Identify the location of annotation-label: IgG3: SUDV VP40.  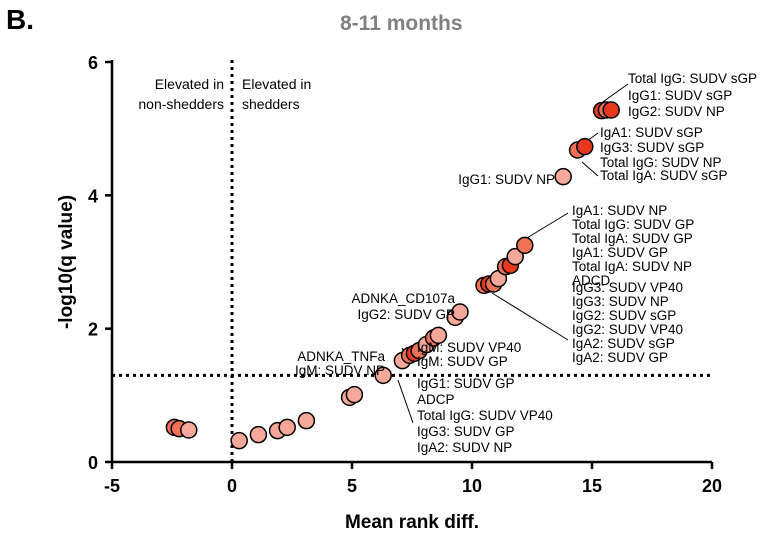
(627, 287).